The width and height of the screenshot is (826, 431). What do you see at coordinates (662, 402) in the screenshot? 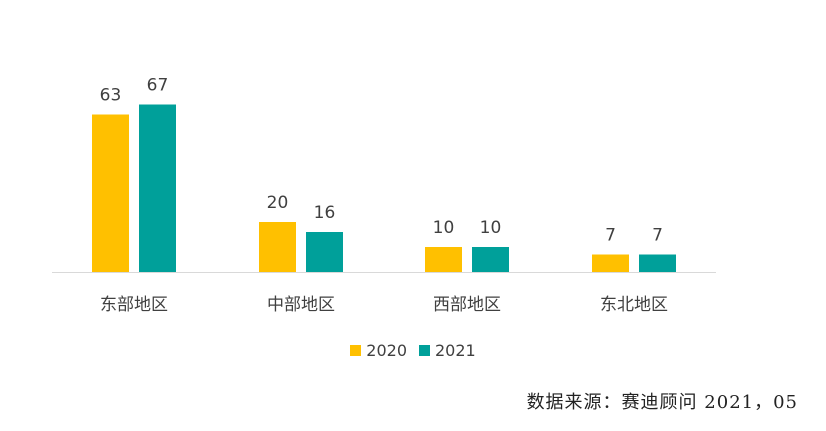
I see `source-note: 数据来源：赛迪顾问 2021，05` at bounding box center [662, 402].